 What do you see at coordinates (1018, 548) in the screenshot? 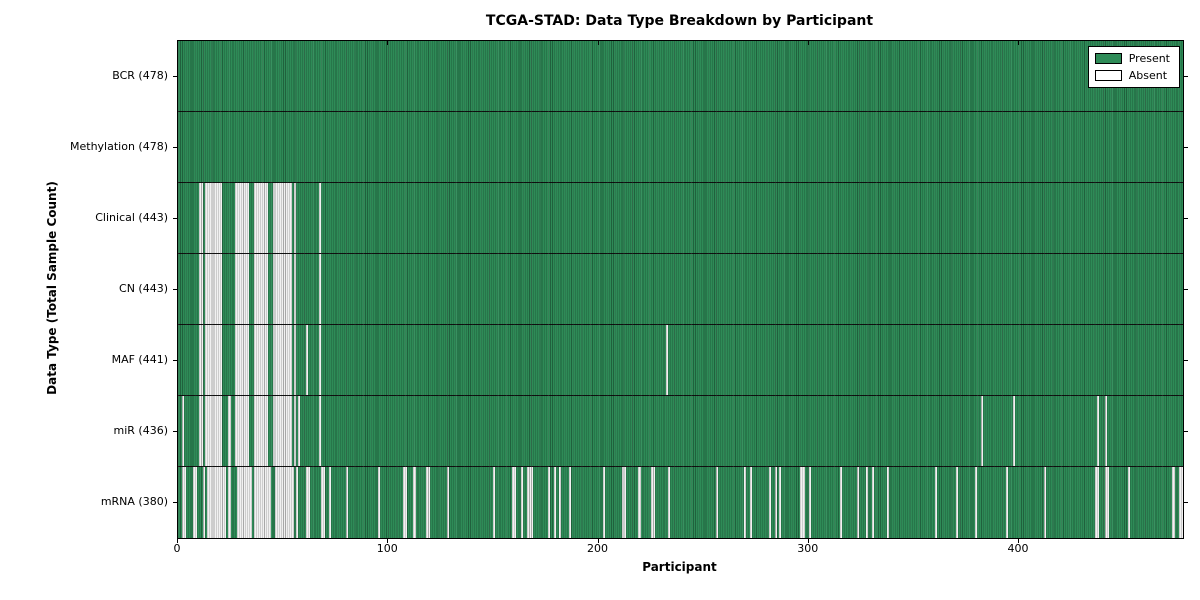
I see `xtick-label-400: 400` at bounding box center [1018, 548].